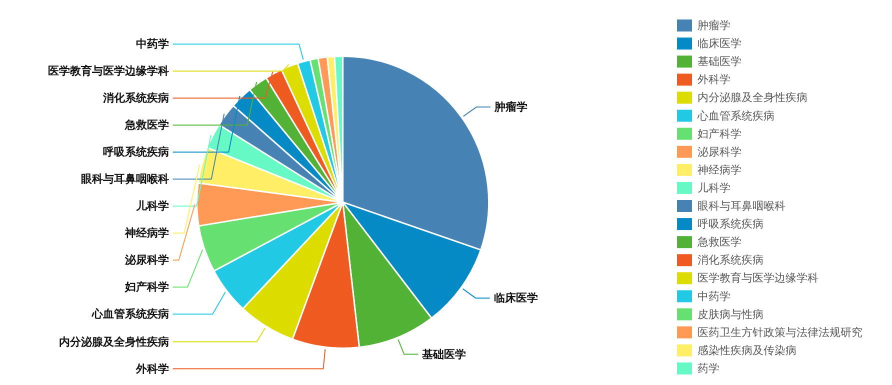  What do you see at coordinates (709, 368) in the screenshot?
I see `legend-label: 药学` at bounding box center [709, 368].